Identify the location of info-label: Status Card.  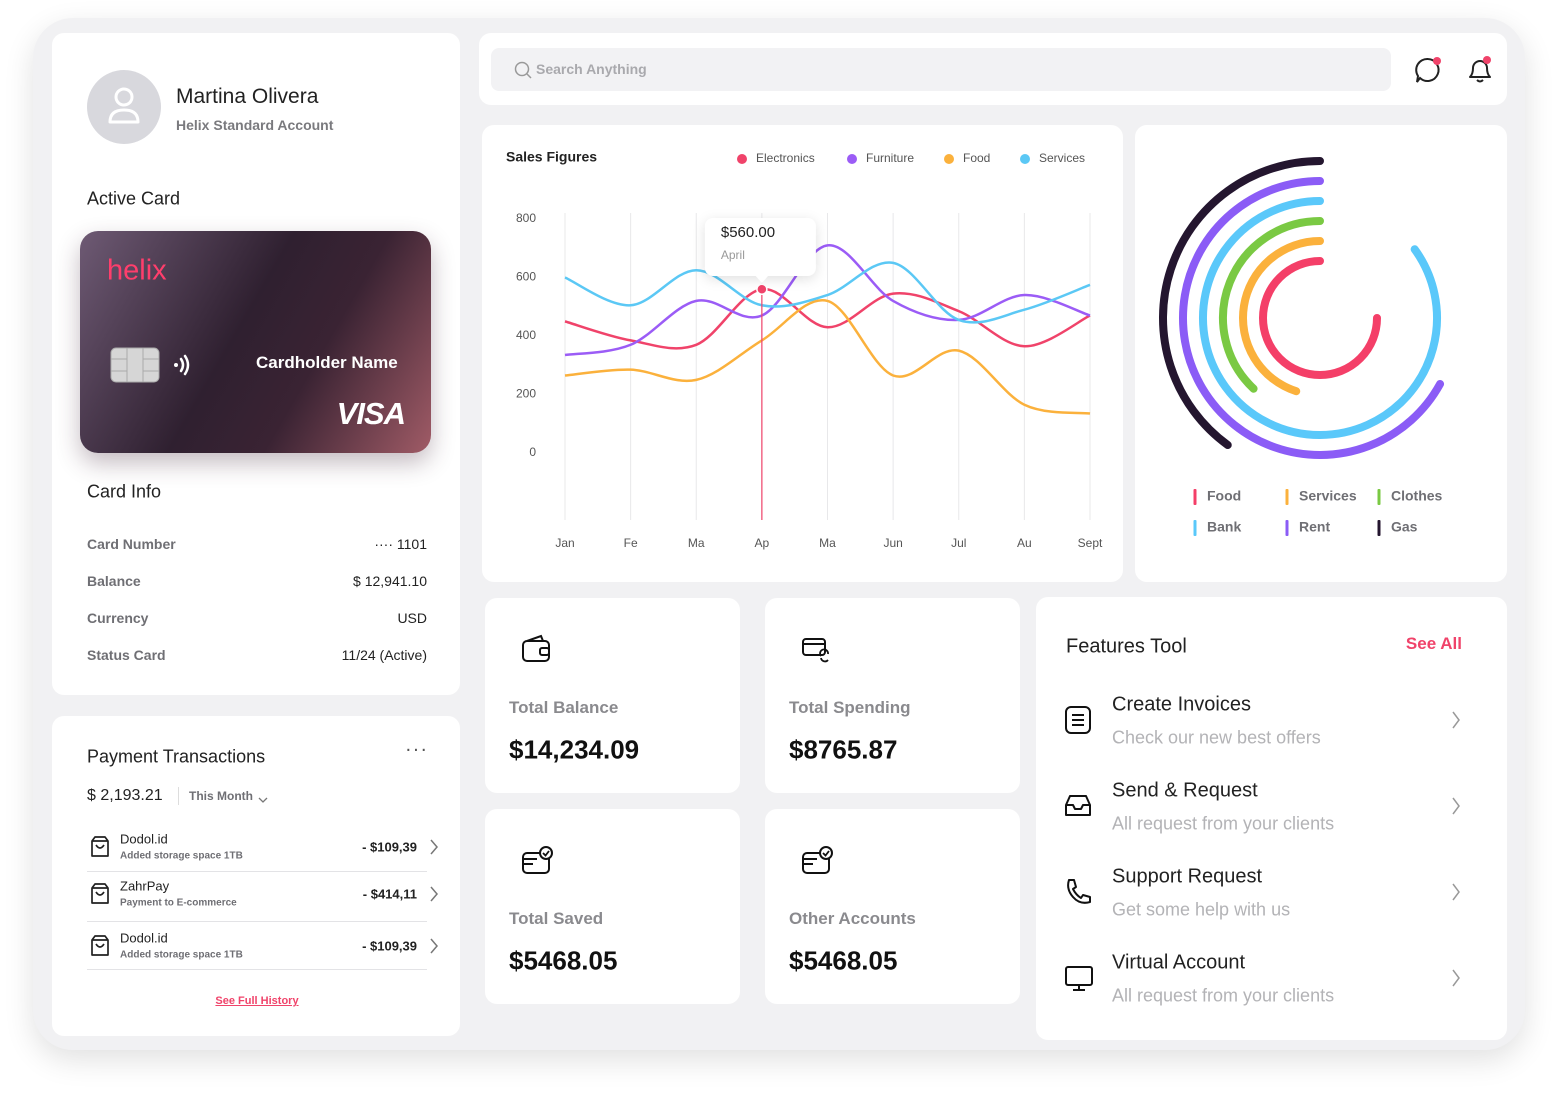
(126, 655).